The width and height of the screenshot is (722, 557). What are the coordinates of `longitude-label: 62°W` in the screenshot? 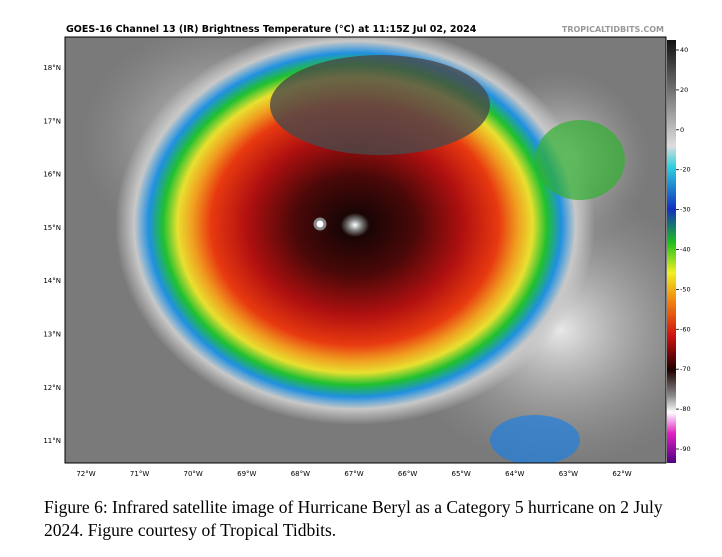 It's located at (621, 474).